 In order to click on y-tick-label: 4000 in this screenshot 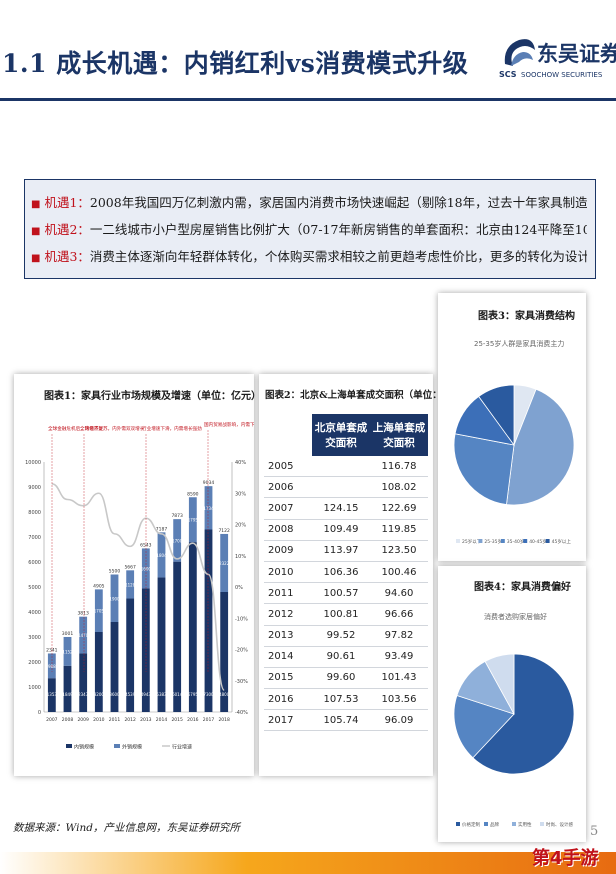, I will do `click(34, 613)`.